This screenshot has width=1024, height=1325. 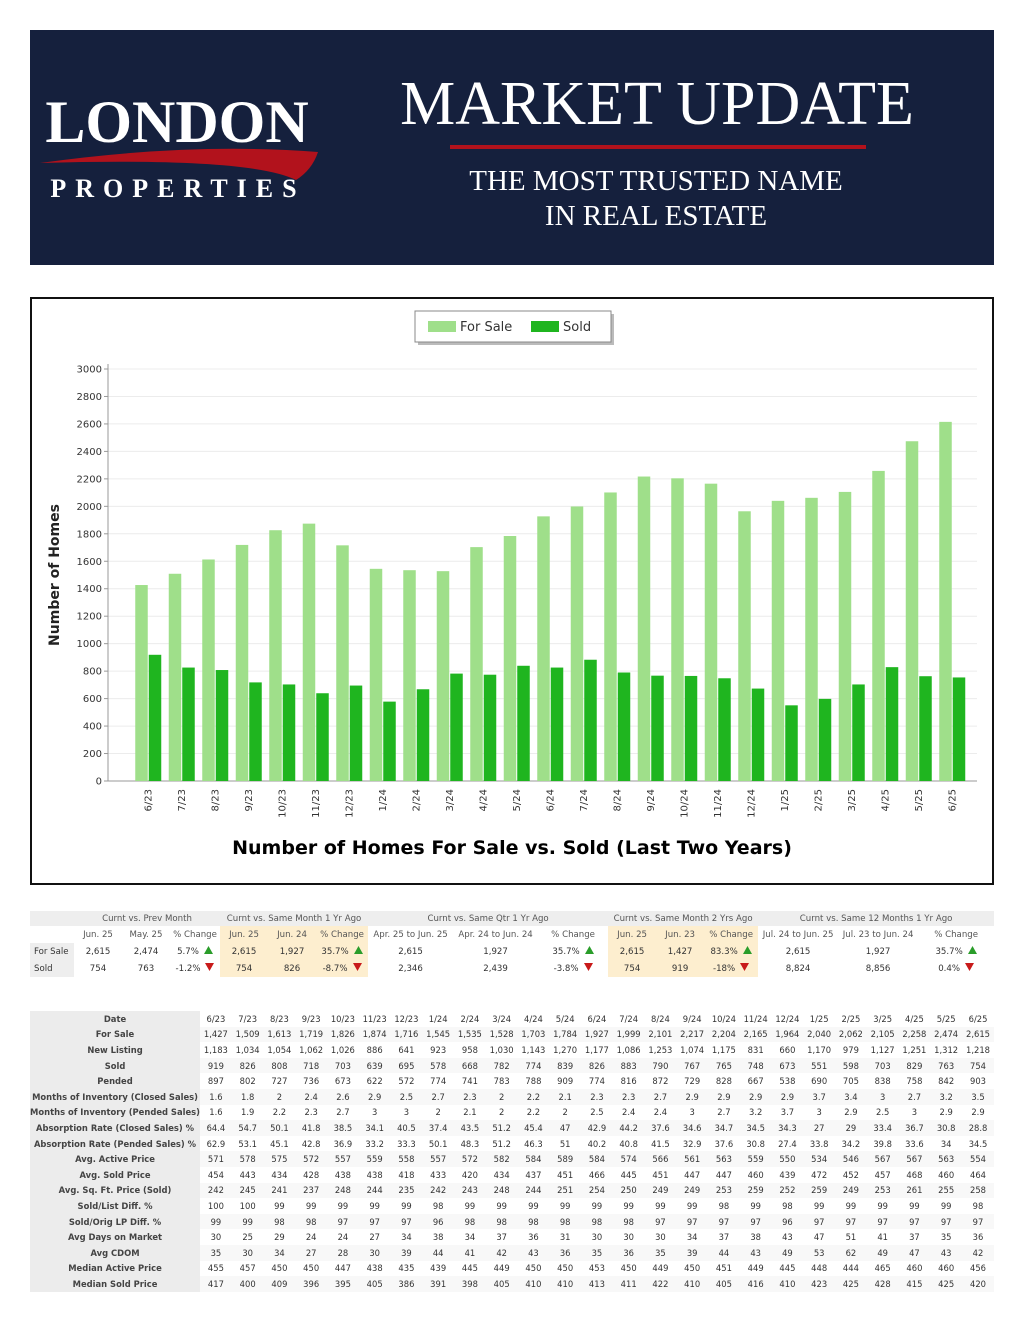 What do you see at coordinates (787, 1143) in the screenshot?
I see `detail-cell: 27.4` at bounding box center [787, 1143].